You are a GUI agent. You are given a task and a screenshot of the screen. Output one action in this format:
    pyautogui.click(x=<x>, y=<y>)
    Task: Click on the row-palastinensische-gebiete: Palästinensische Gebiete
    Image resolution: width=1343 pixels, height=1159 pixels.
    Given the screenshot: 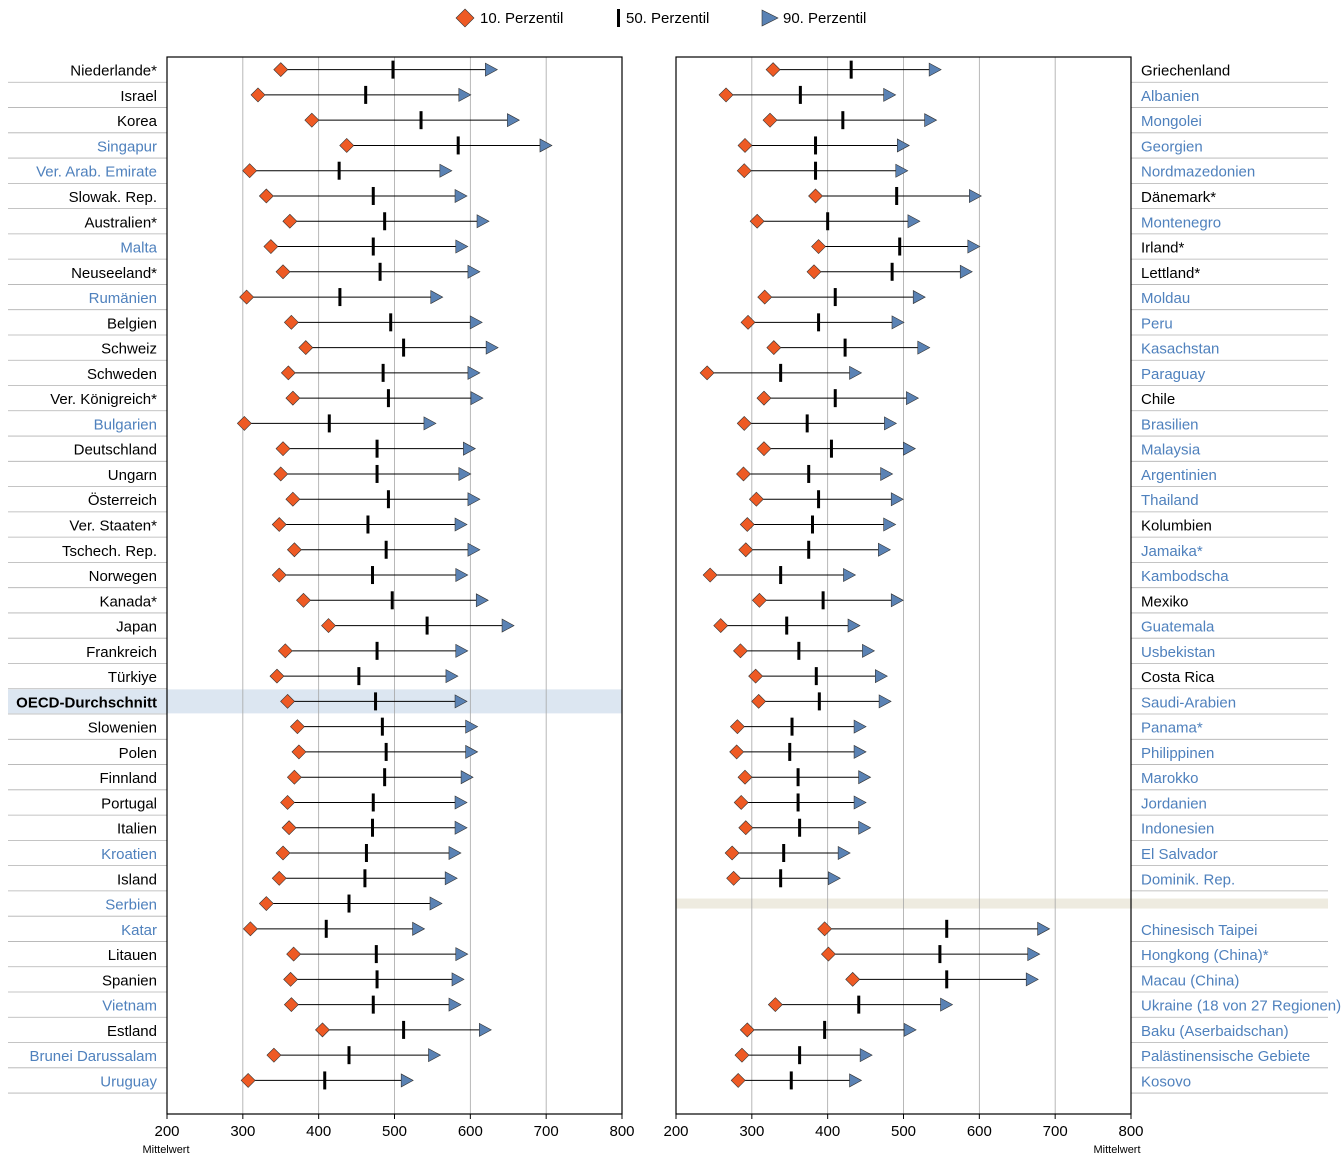 What is the action you would take?
    pyautogui.click(x=1022, y=1055)
    